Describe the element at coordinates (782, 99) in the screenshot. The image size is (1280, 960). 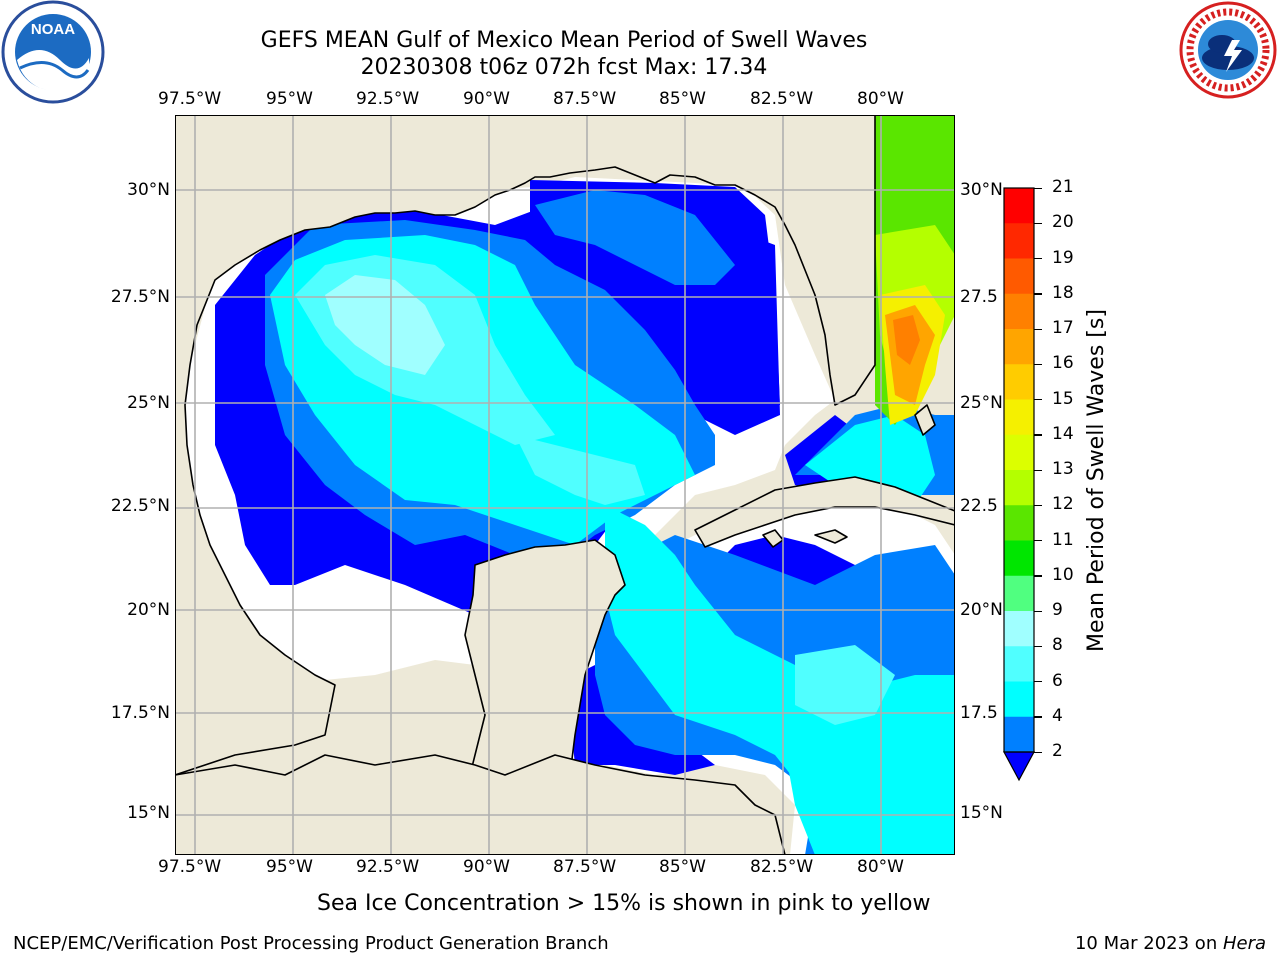
I see `lon-label-top: 82.5°W` at that location.